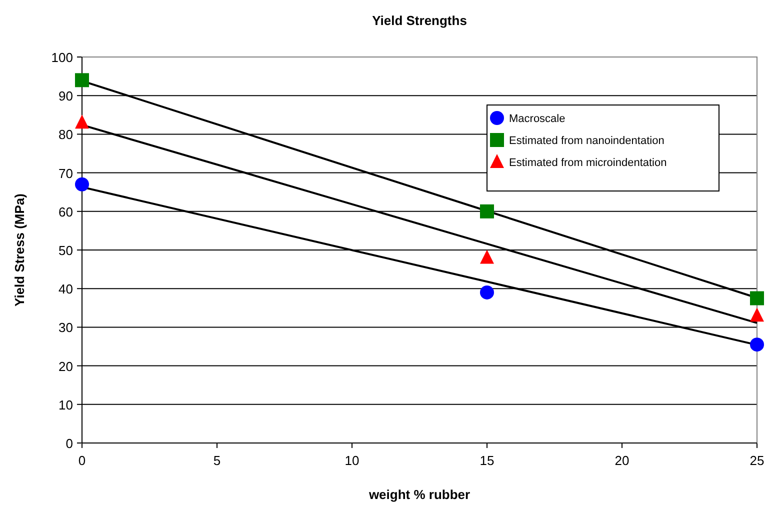 The image size is (771, 510). I want to click on y-tick-label: 30, so click(65, 328).